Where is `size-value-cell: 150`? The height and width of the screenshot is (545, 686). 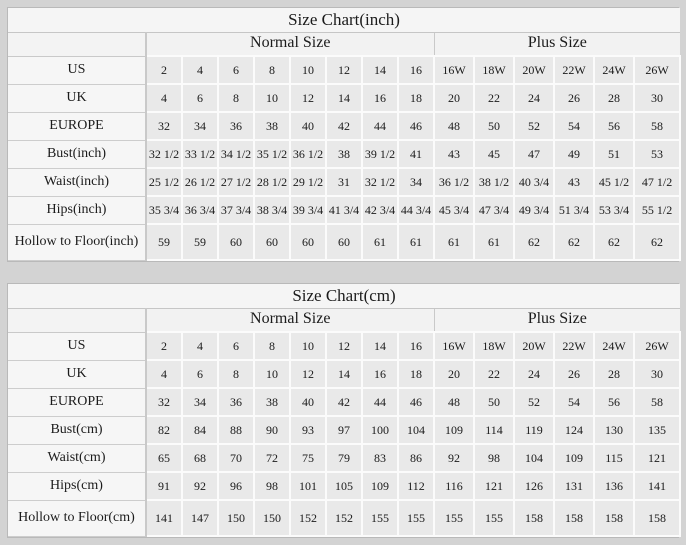
size-value-cell: 150 is located at coordinates (236, 518).